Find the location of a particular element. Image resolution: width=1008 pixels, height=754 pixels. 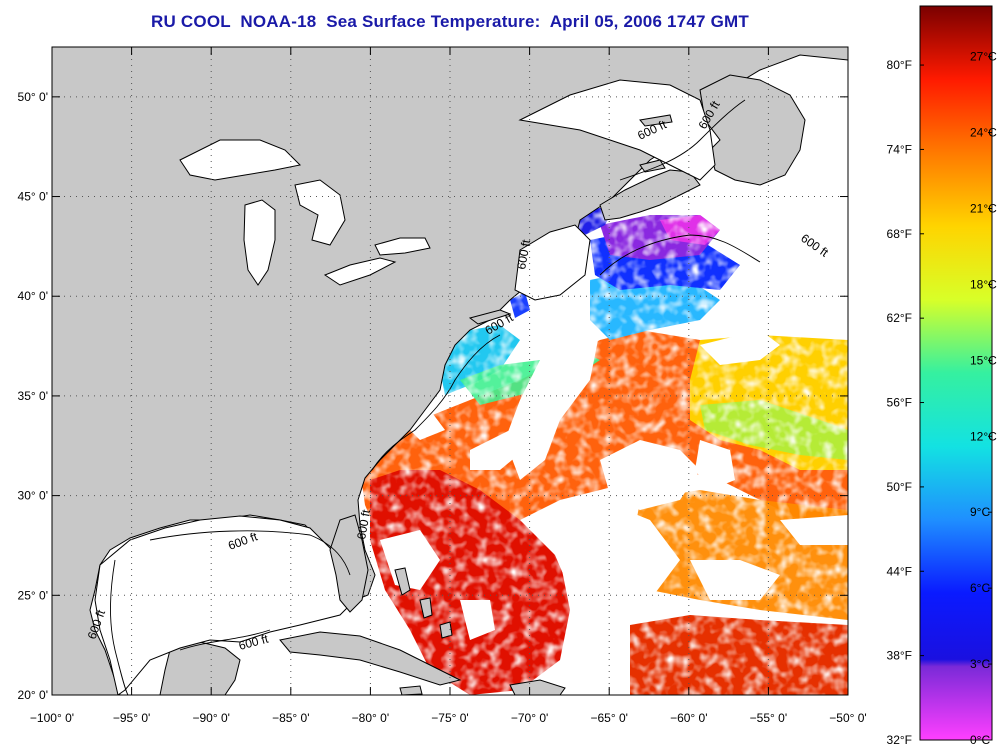

colorbar-fahrenheit-label: 62°F is located at coordinates (899, 318).